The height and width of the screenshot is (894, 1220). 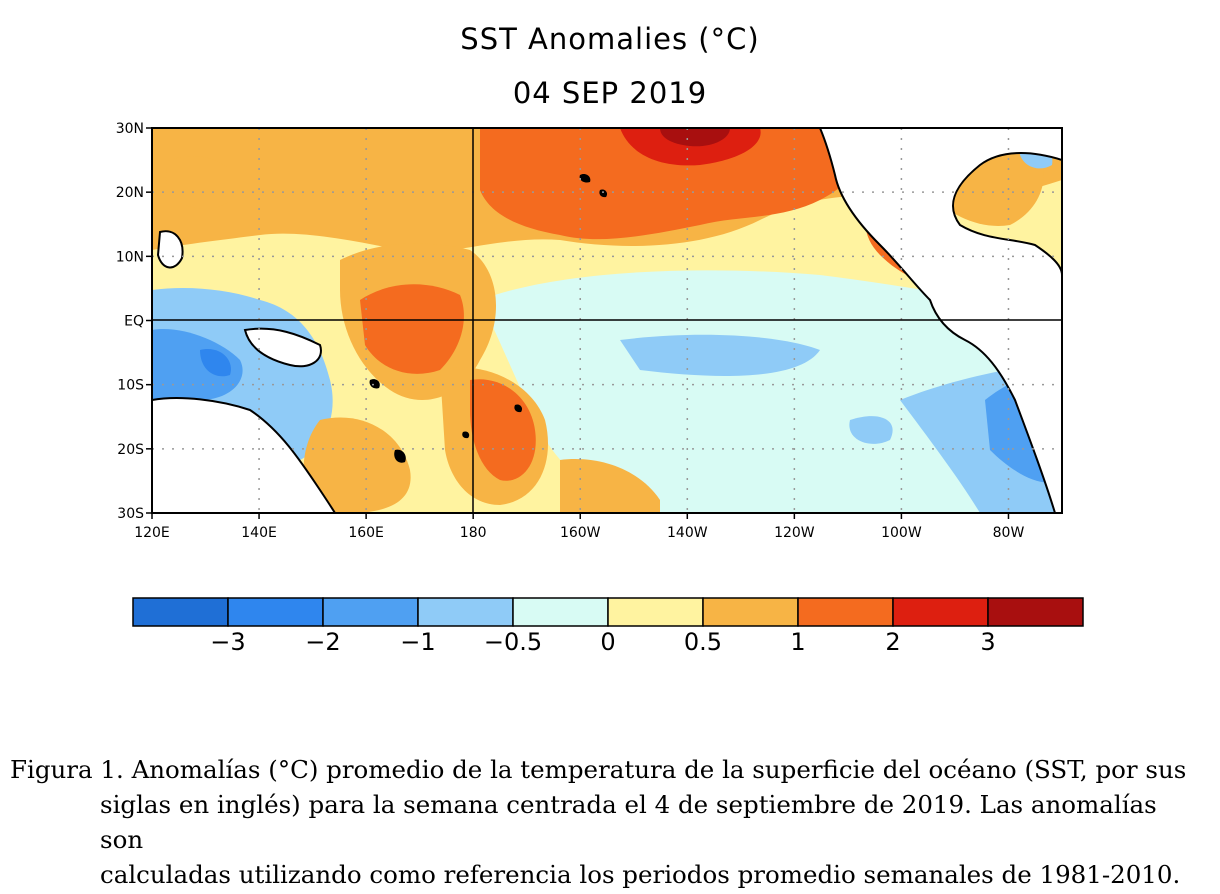 I want to click on legend-tick-label: 2, so click(x=892, y=642).